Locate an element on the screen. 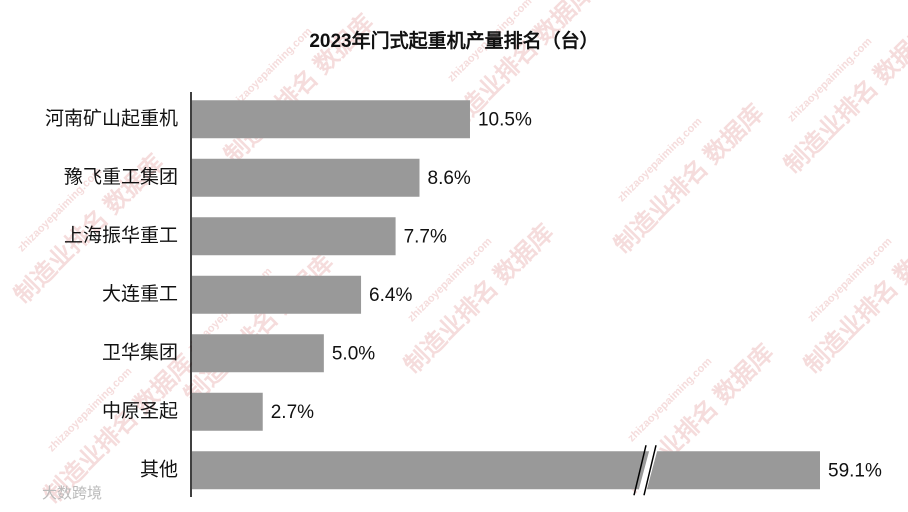 This screenshot has width=908, height=512. y-tick-label: 河南矿山起重机 is located at coordinates (111, 118).